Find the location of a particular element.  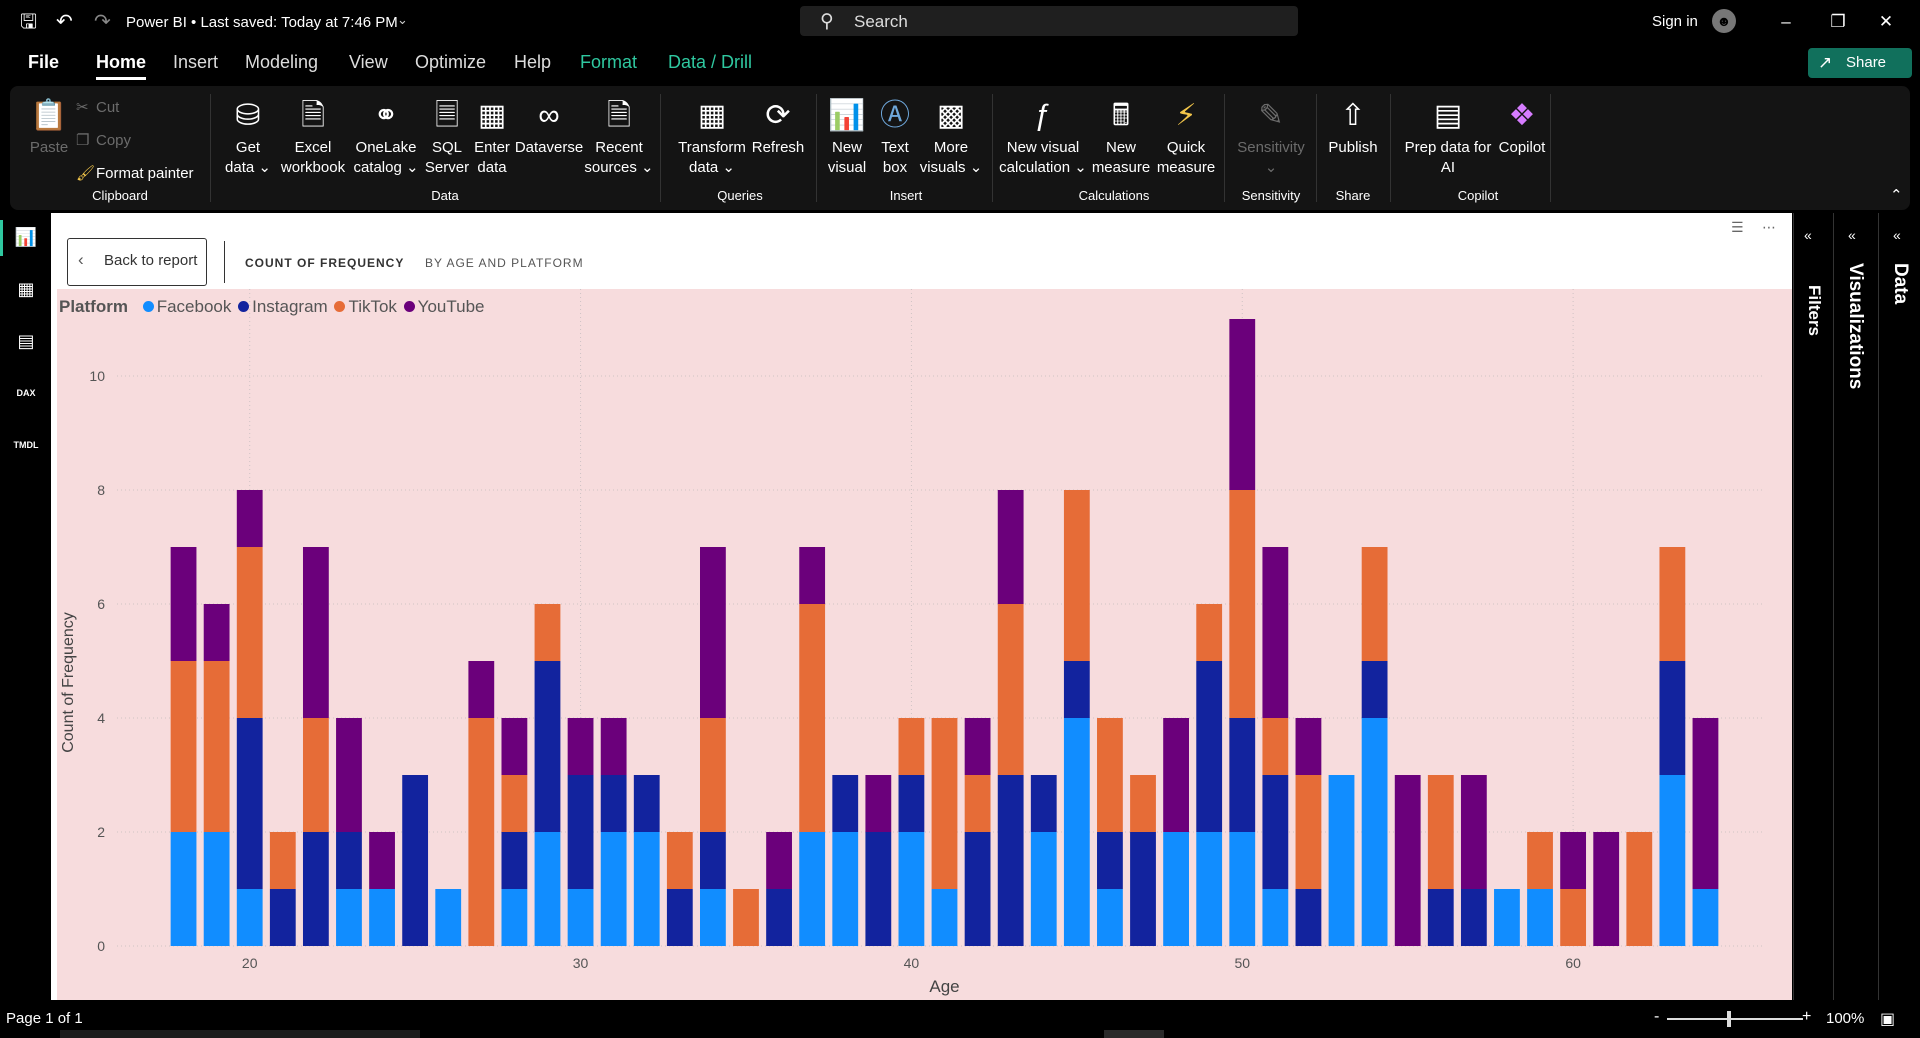

search-box: ⚲ Search is located at coordinates (1049, 21).